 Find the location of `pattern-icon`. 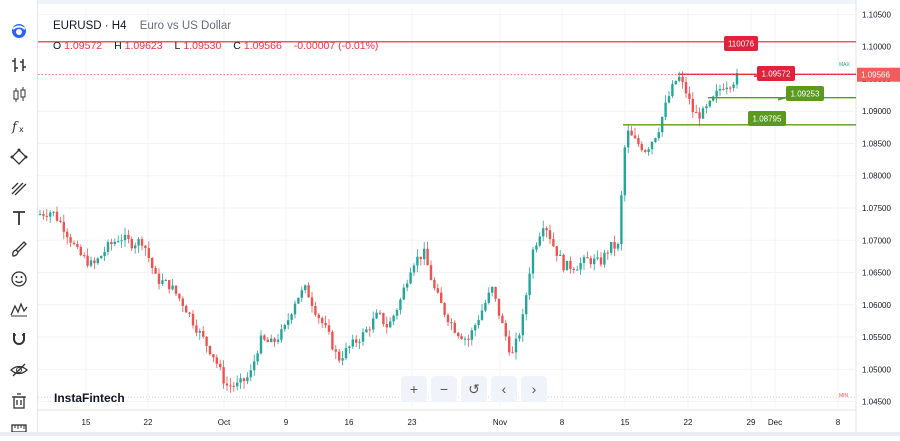

pattern-icon is located at coordinates (19, 309).